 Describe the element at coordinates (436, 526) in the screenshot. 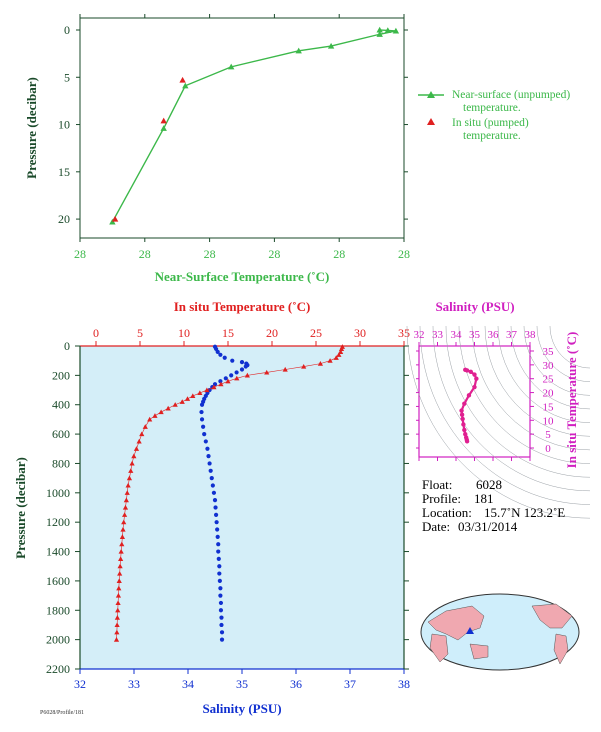

I see `date-label: Date:` at that location.